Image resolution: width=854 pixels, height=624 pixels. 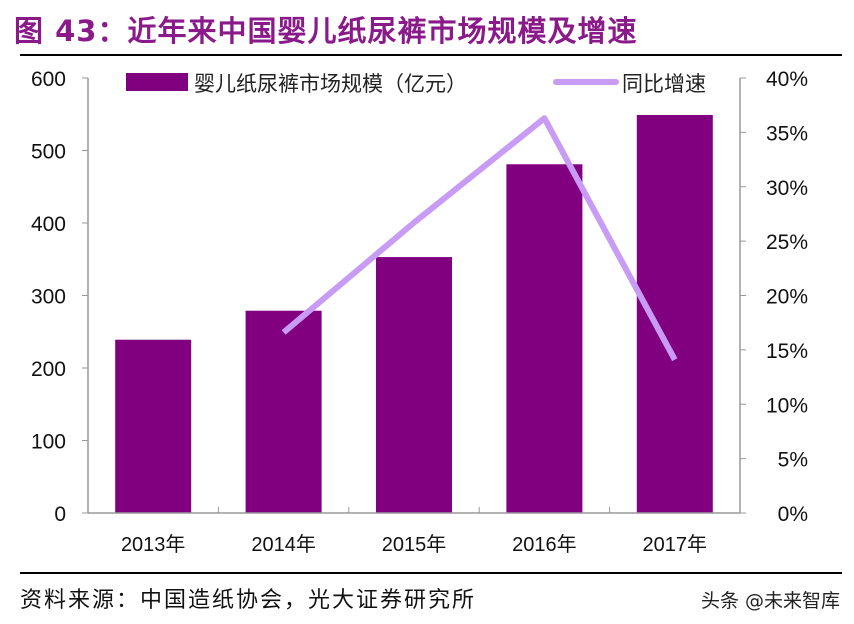 I want to click on right-tick-label: 0%, so click(x=793, y=514).